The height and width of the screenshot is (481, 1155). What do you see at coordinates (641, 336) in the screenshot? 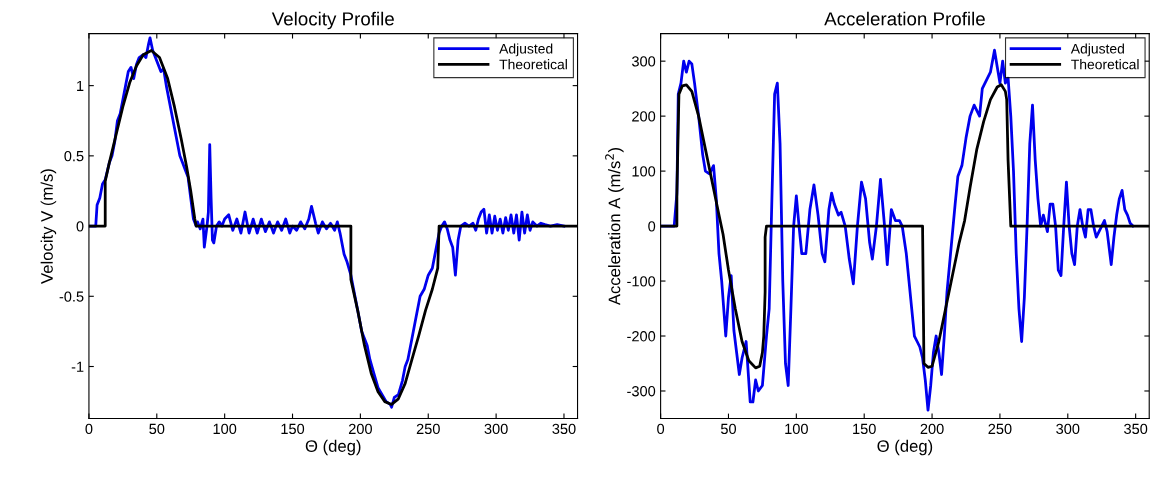
I see `y-tick-label: -200` at bounding box center [641, 336].